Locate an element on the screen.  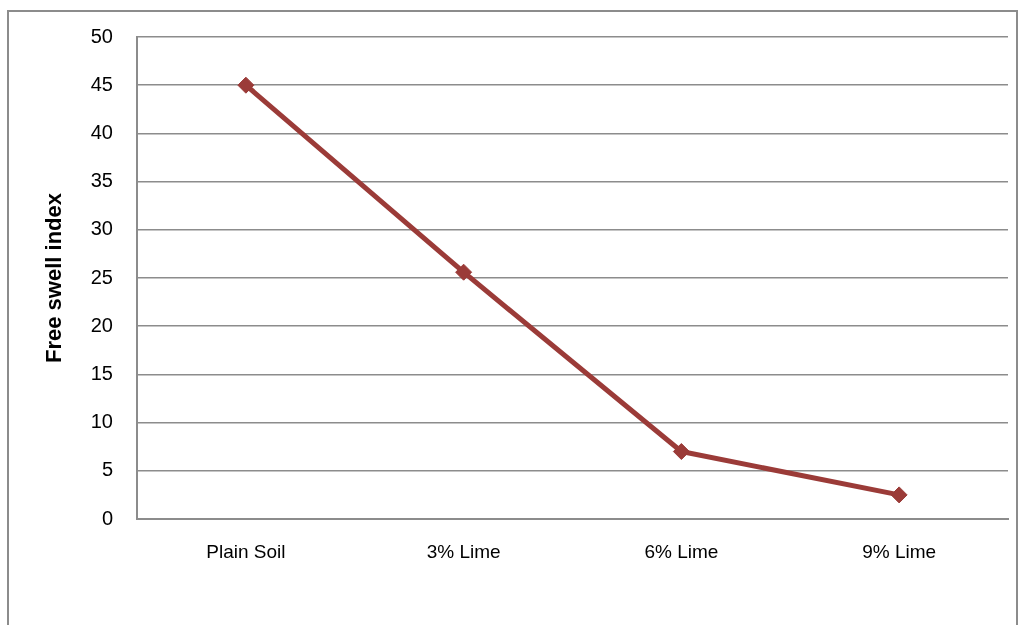
y-tick-label: 40 is located at coordinates (101, 131).